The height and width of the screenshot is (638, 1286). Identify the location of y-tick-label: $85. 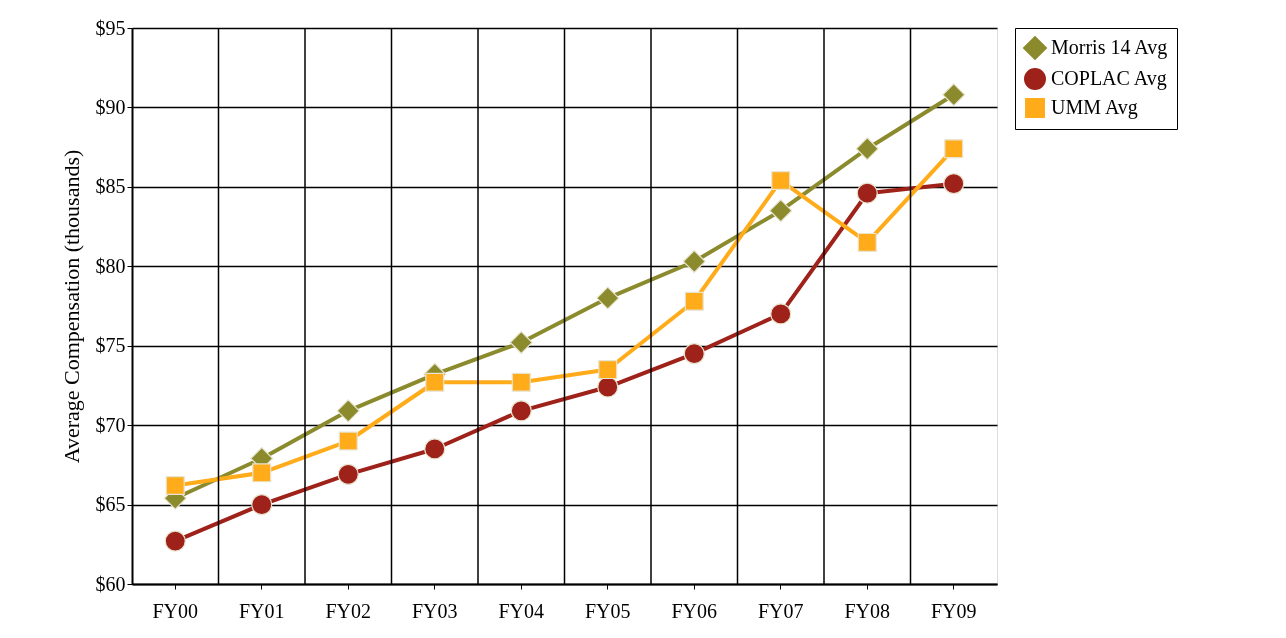
(110, 186).